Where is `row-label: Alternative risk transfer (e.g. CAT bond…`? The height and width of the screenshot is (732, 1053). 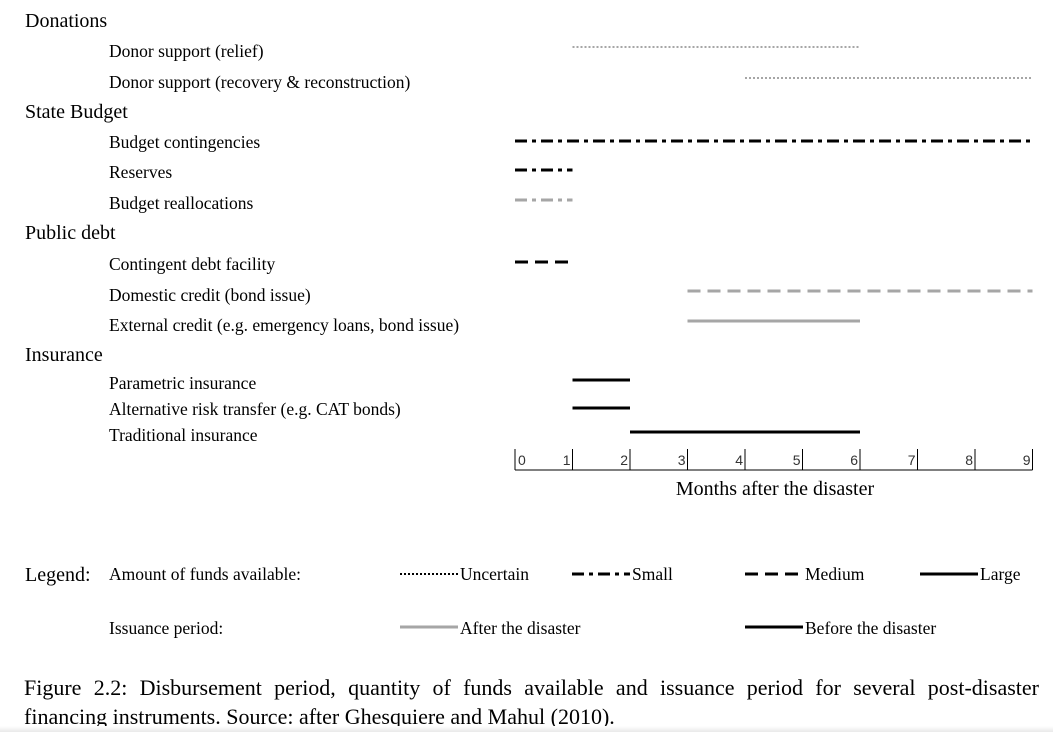 row-label: Alternative risk transfer (e.g. CAT bond… is located at coordinates (255, 409).